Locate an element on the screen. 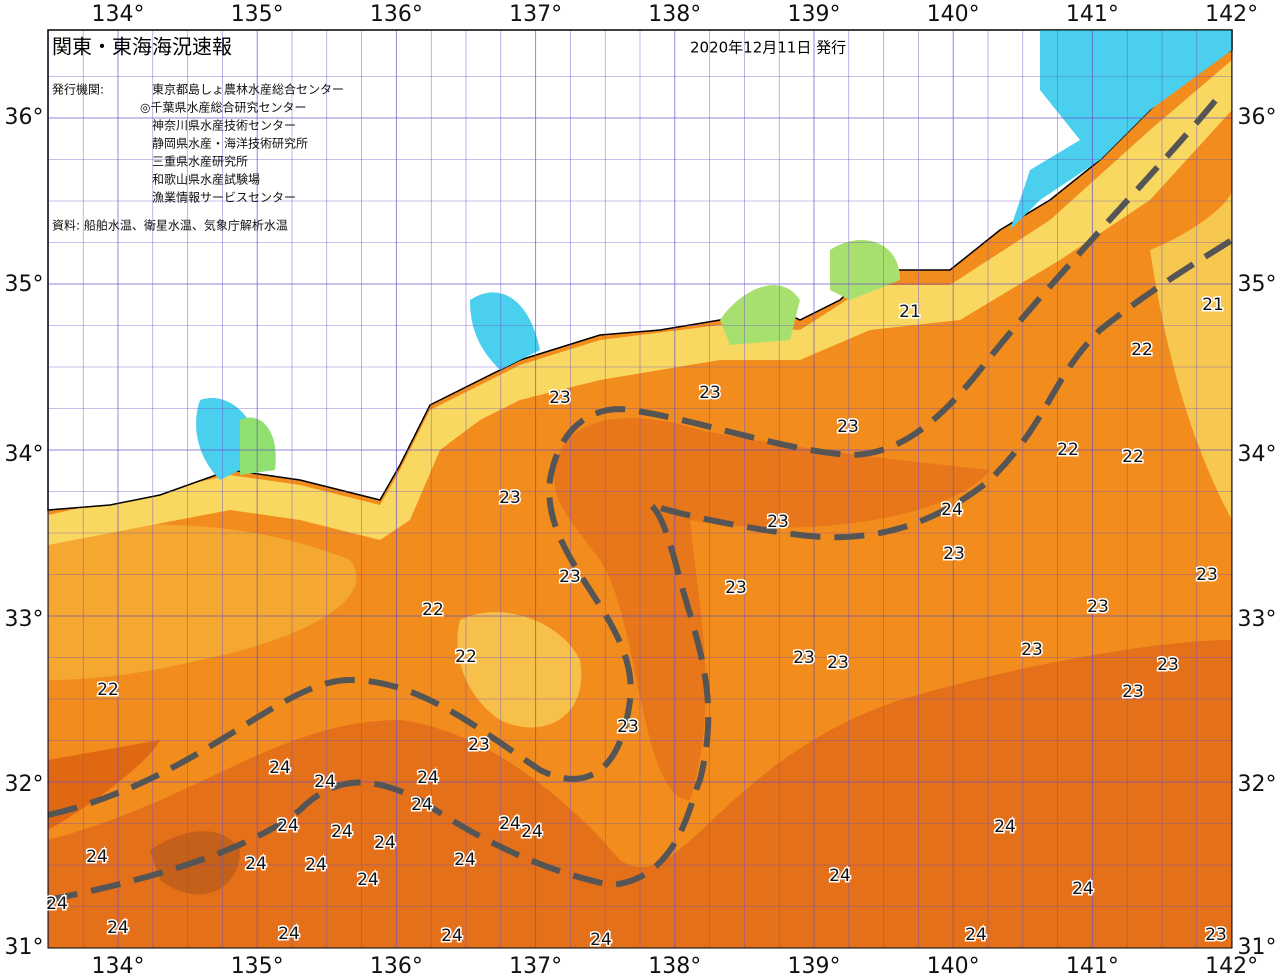 This screenshot has width=1280, height=980. lat-label-right: 36° is located at coordinates (1257, 117).